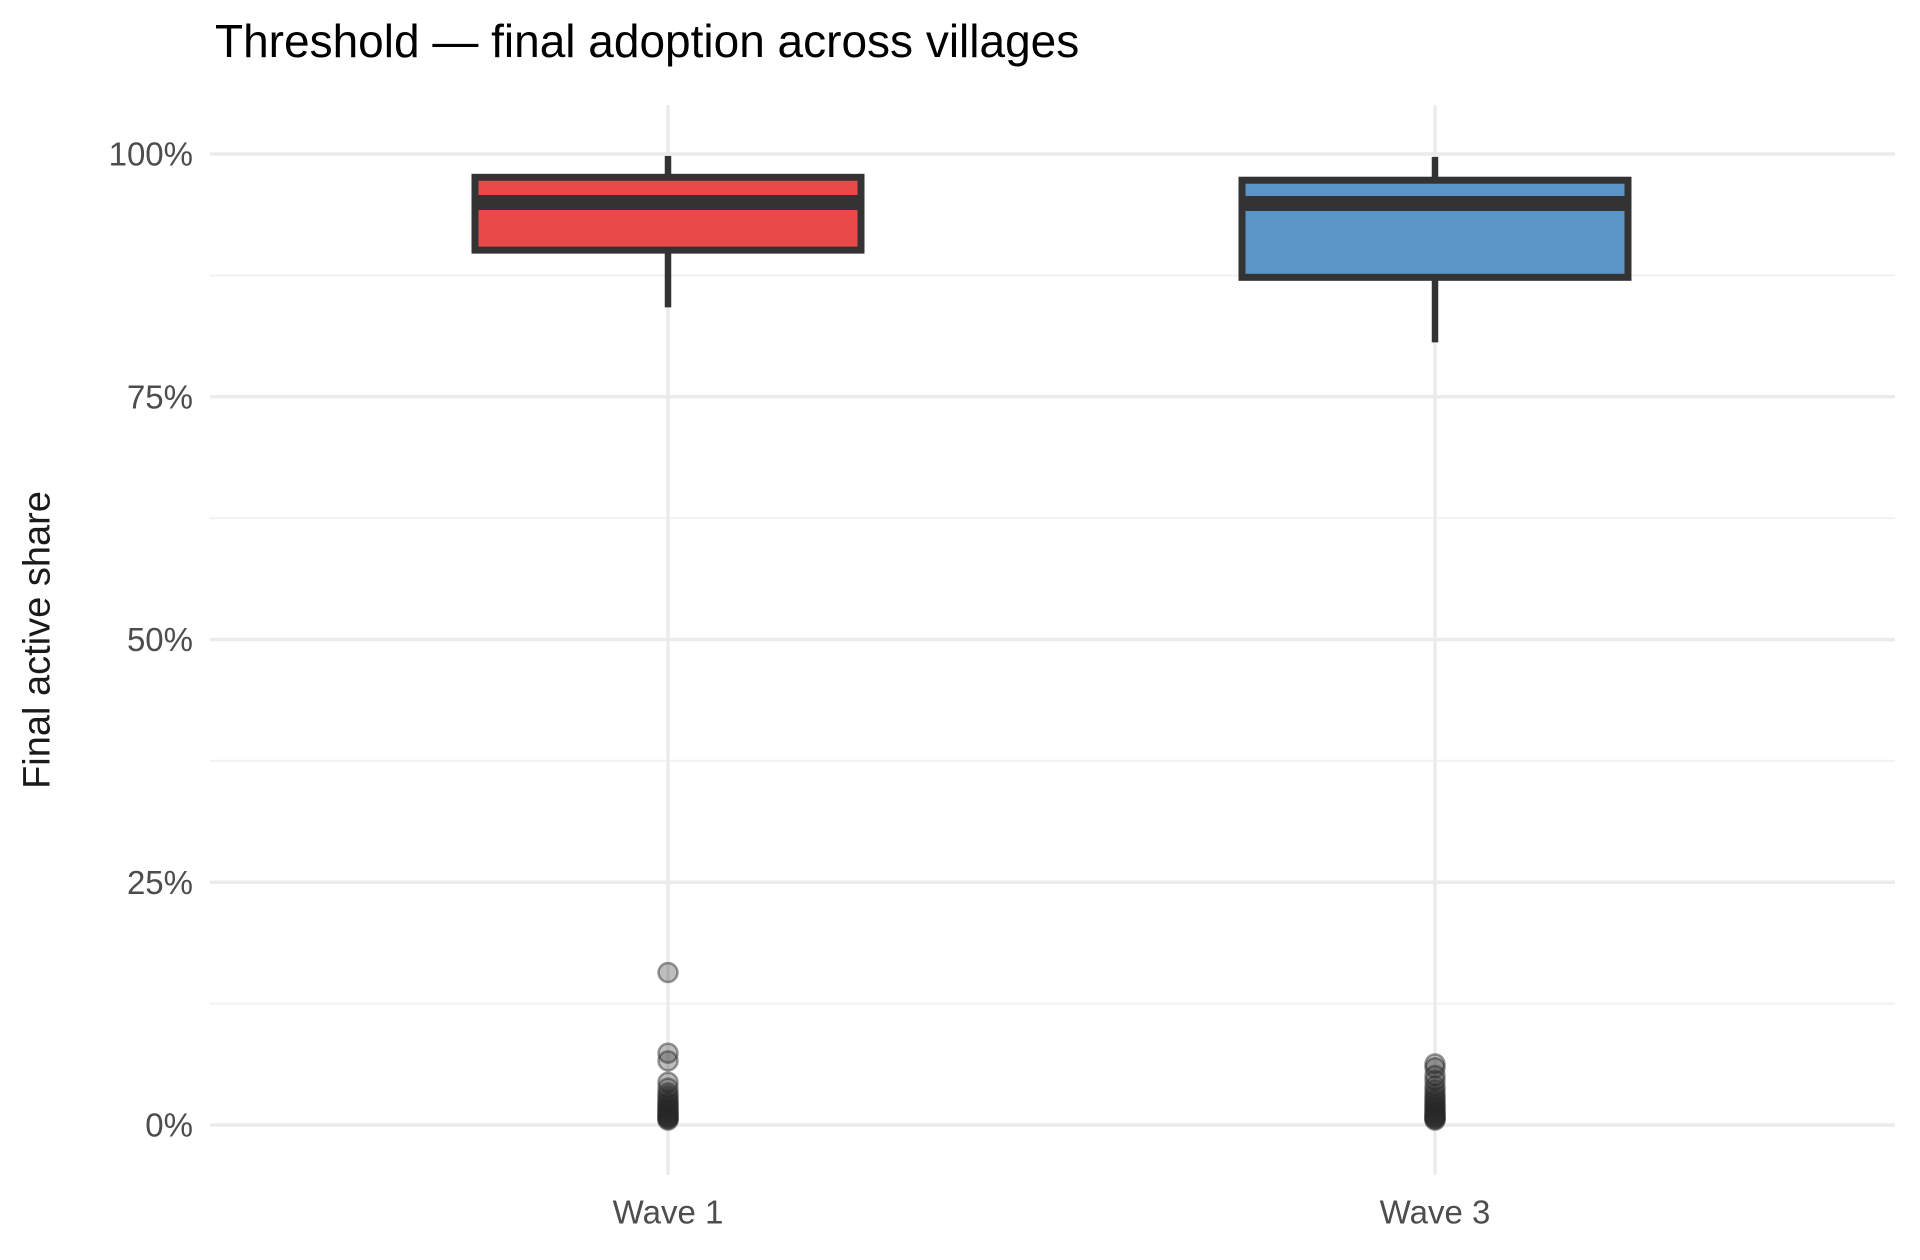  What do you see at coordinates (151, 154) in the screenshot?
I see `y-tick-label: 100%` at bounding box center [151, 154].